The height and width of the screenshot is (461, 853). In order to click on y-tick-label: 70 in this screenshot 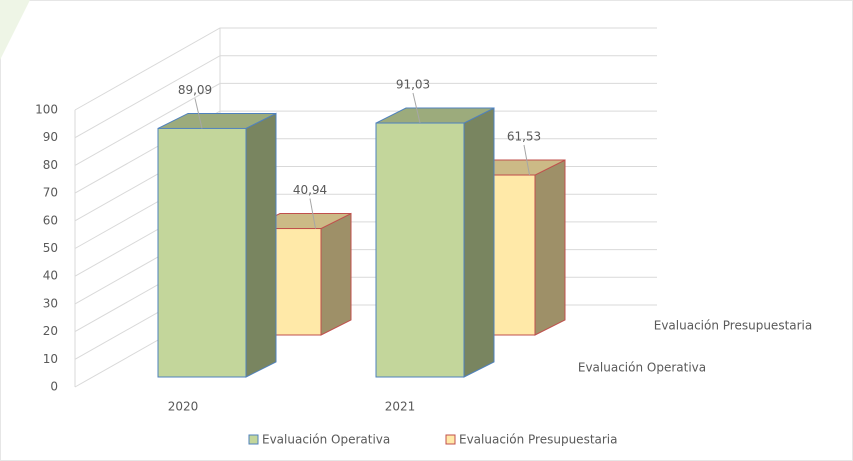, I will do `click(50, 193)`.